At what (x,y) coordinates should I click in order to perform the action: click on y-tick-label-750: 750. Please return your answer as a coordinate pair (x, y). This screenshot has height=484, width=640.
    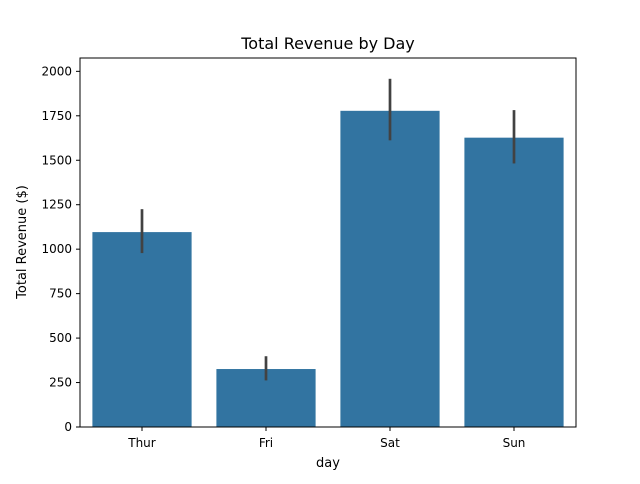
    Looking at the image, I should click on (60, 294).